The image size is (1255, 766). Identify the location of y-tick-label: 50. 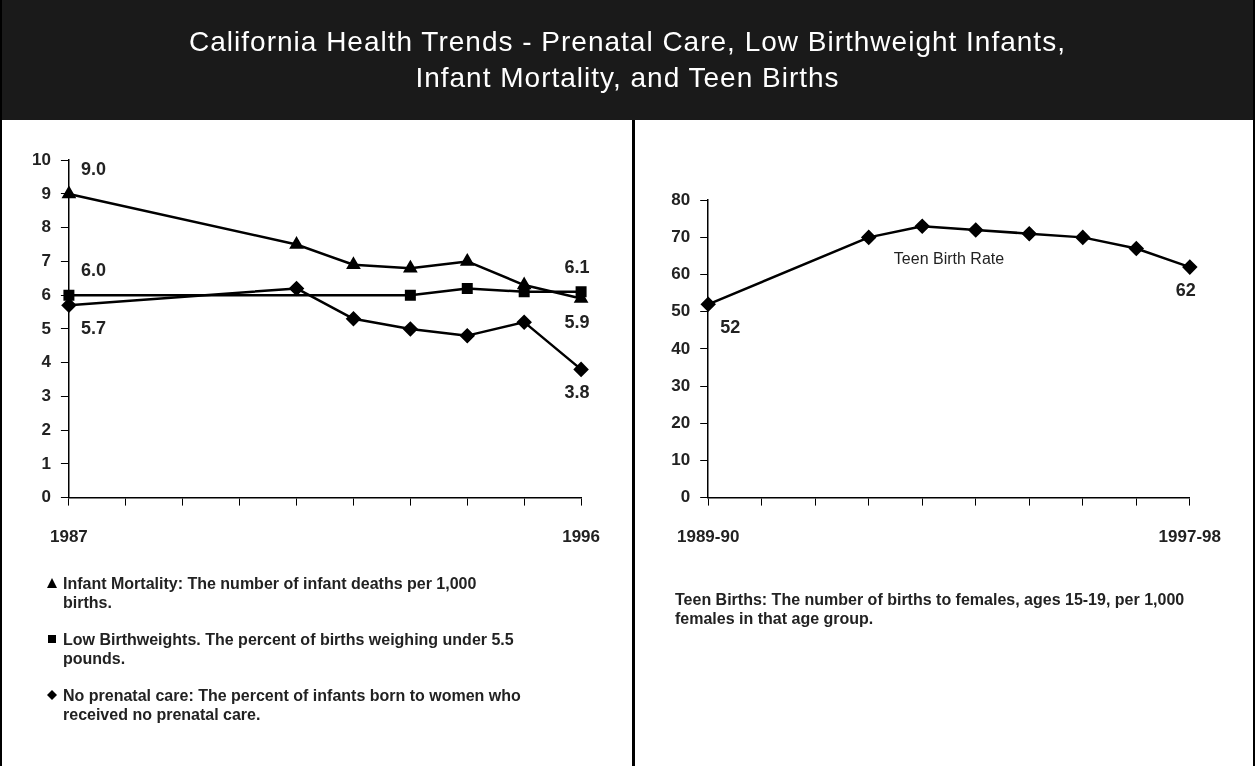
(681, 311).